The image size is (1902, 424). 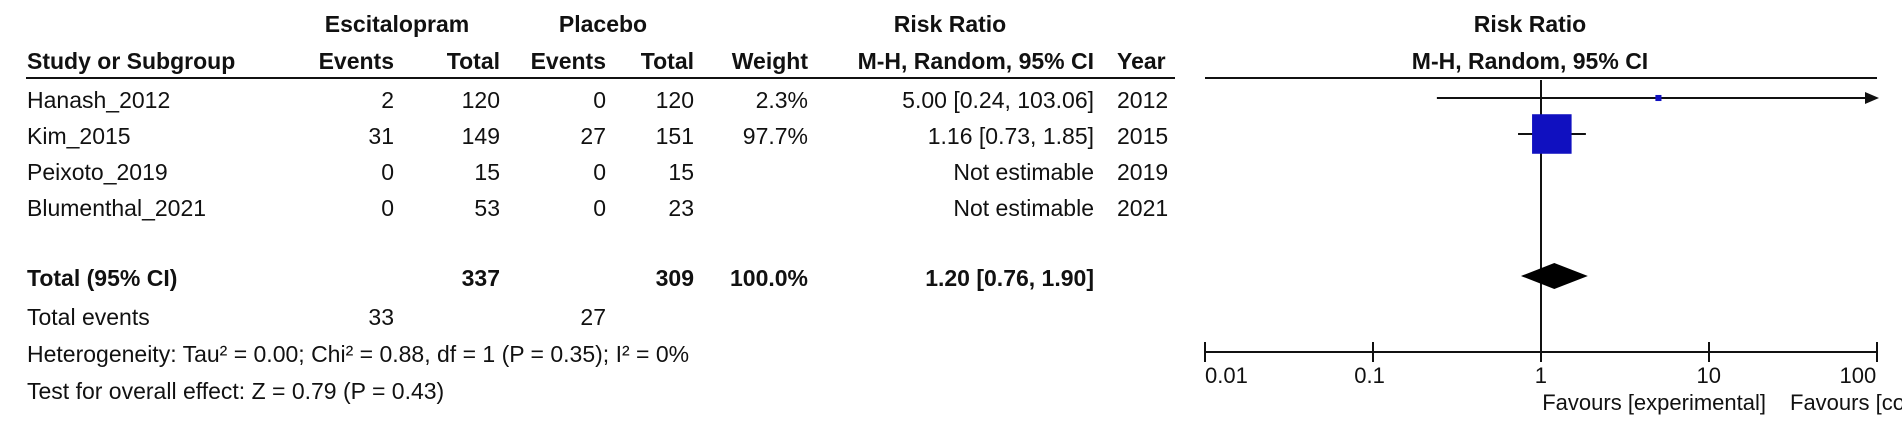 I want to click on header-rule-plot, so click(x=1541, y=78).